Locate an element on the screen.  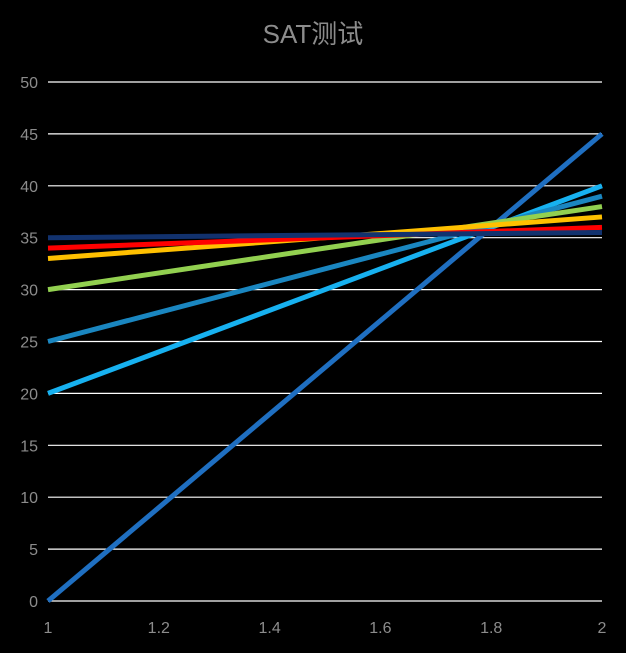
x-tick-label: 1.8 is located at coordinates (491, 628).